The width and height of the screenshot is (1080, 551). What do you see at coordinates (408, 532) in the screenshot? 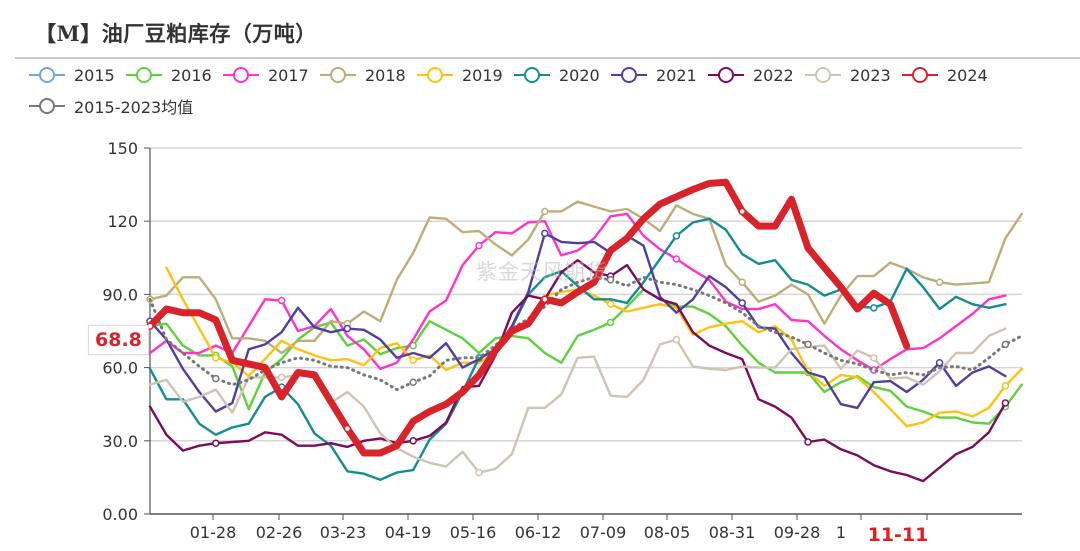
I see `x-tick-label: 04-19` at bounding box center [408, 532].